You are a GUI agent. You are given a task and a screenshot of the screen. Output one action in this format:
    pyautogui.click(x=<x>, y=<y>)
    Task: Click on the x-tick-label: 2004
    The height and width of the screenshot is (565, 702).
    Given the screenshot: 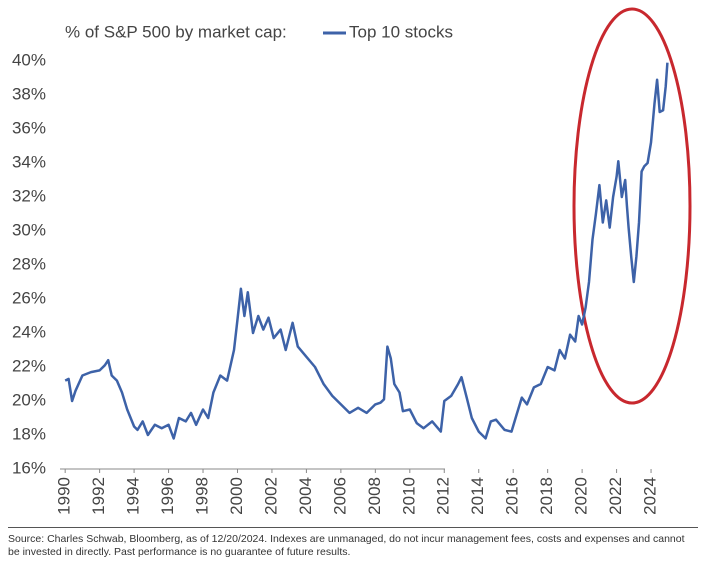 What is the action you would take?
    pyautogui.click(x=305, y=496)
    